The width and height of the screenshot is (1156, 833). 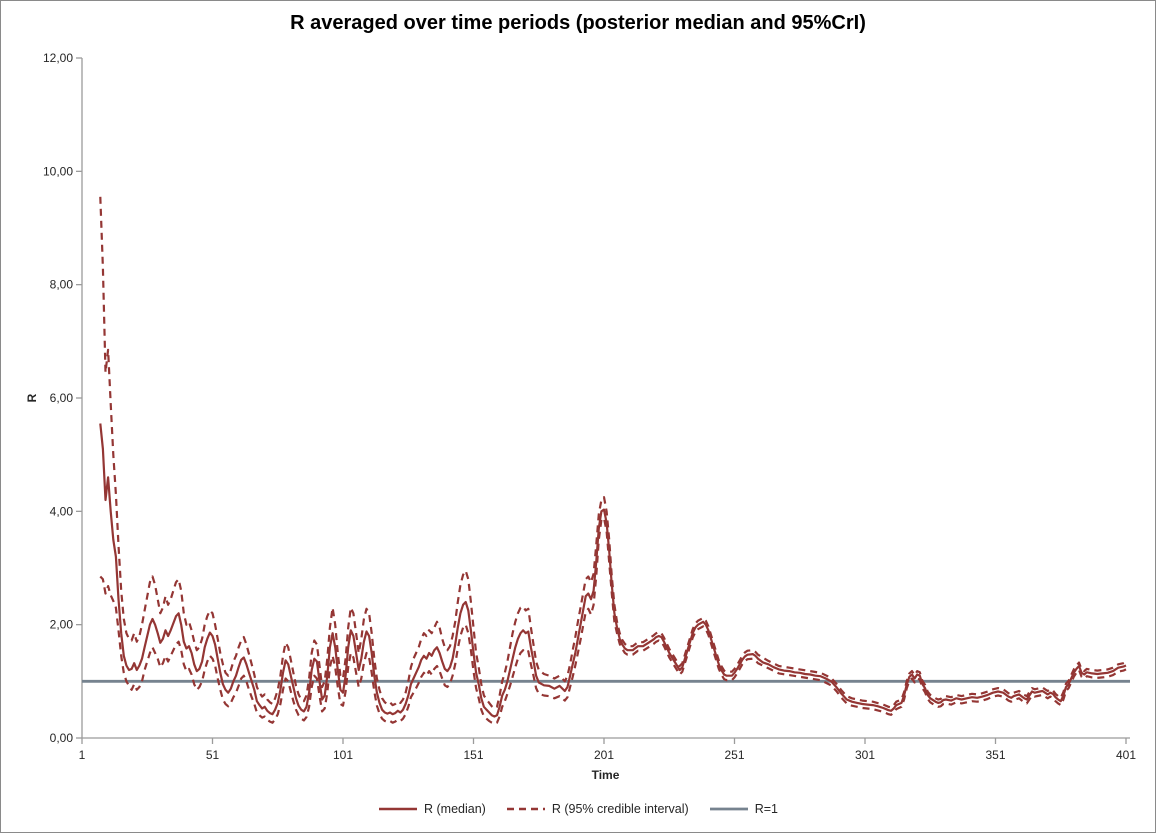 I want to click on legend-label-credible-interval: R (95% credible interval), so click(x=620, y=809).